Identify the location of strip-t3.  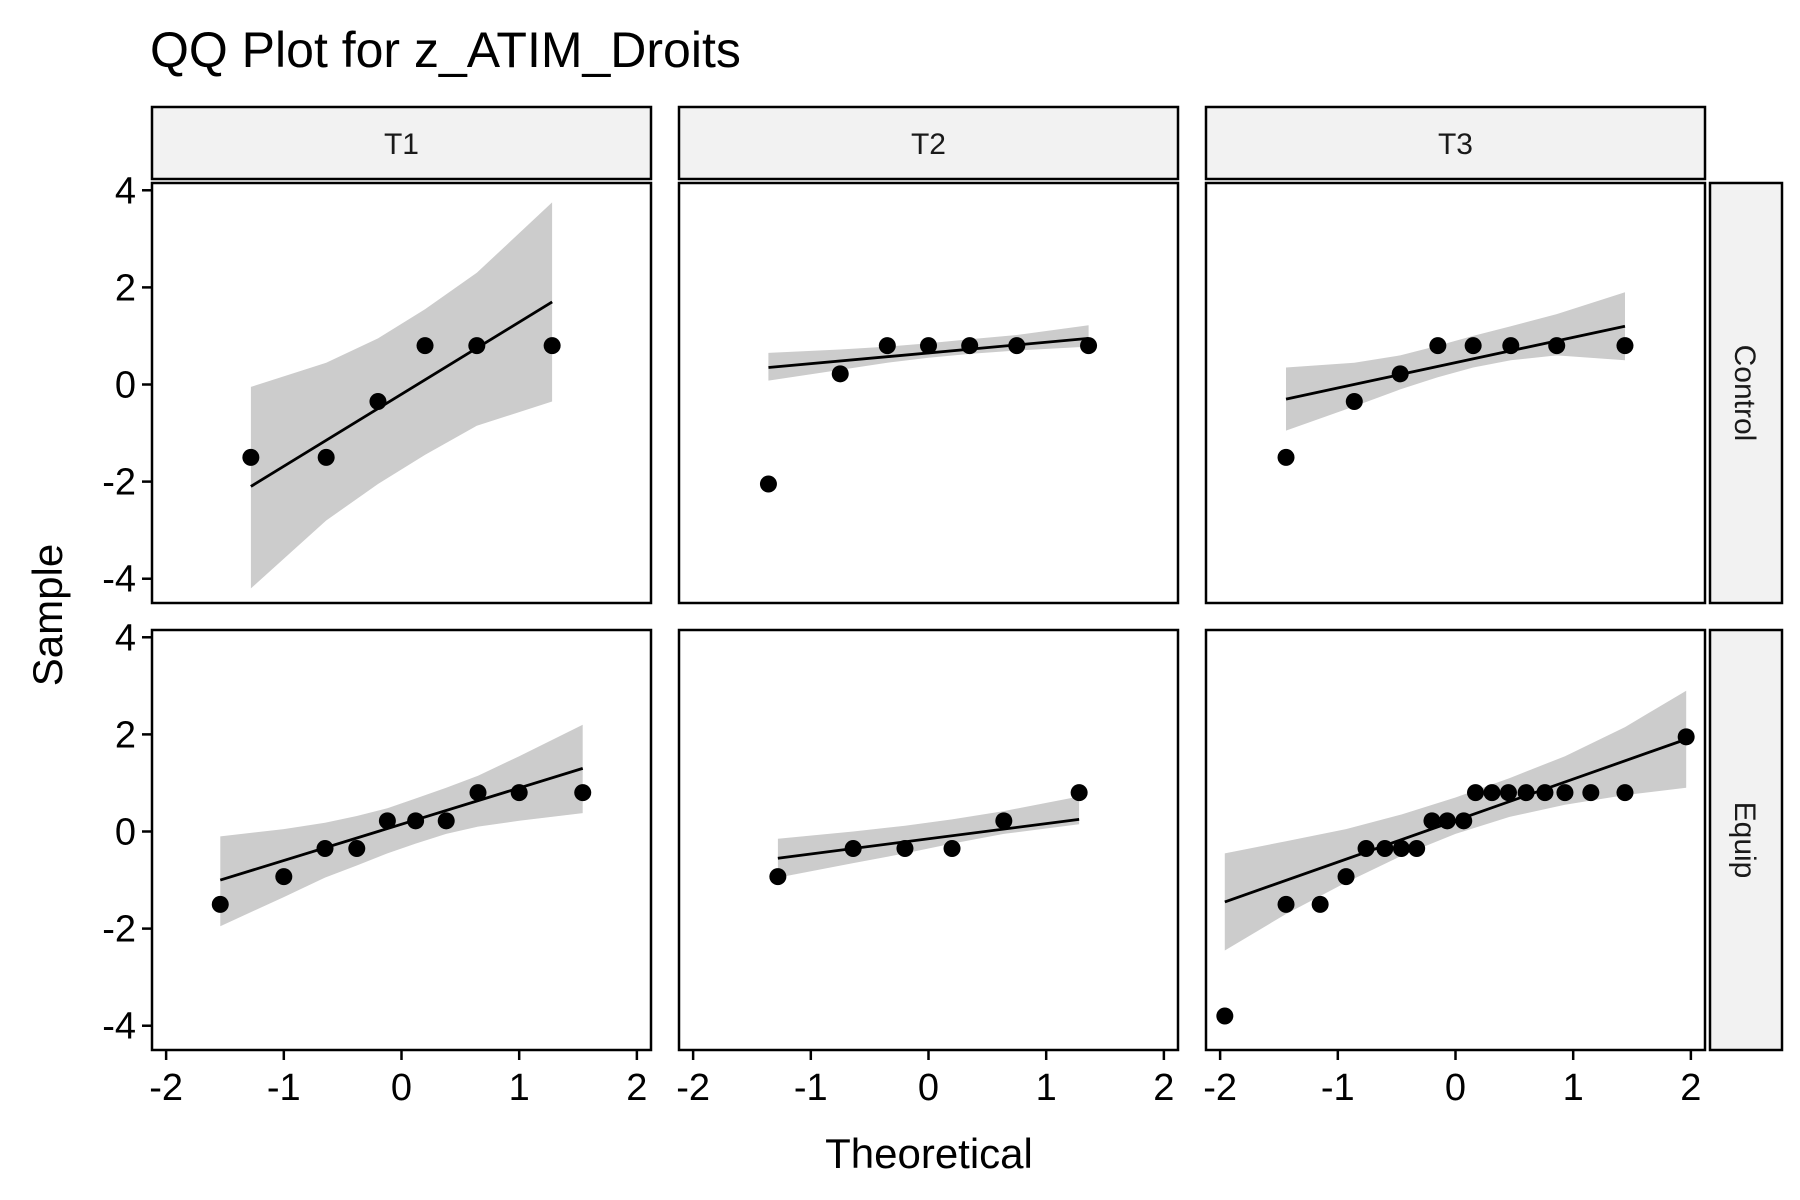
(1455, 143).